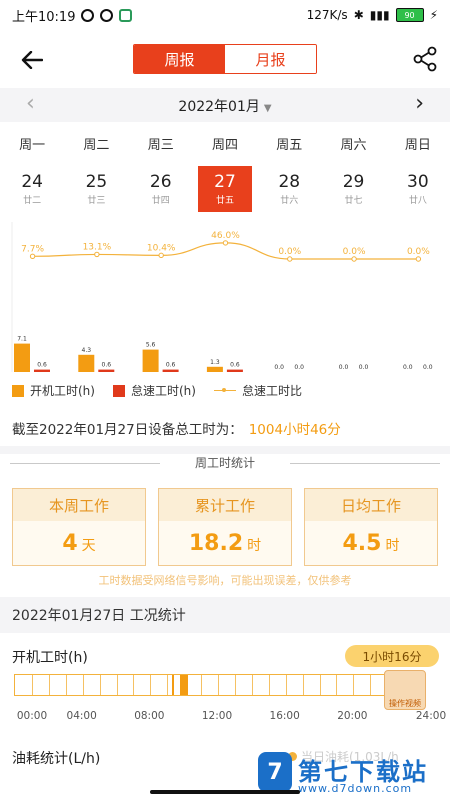 This screenshot has width=450, height=800. Describe the element at coordinates (32, 60) in the screenshot. I see `back-arrow-icon` at that location.